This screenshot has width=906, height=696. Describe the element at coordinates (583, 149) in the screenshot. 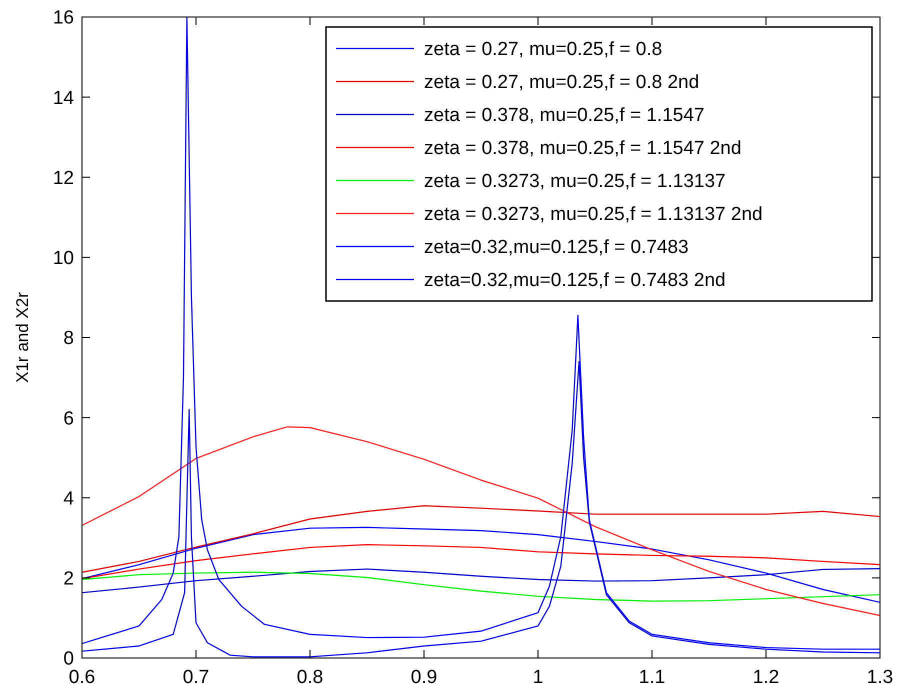

I see `legend-label: zeta = 0.378, mu=0.25,f = 1.1547 2nd` at that location.